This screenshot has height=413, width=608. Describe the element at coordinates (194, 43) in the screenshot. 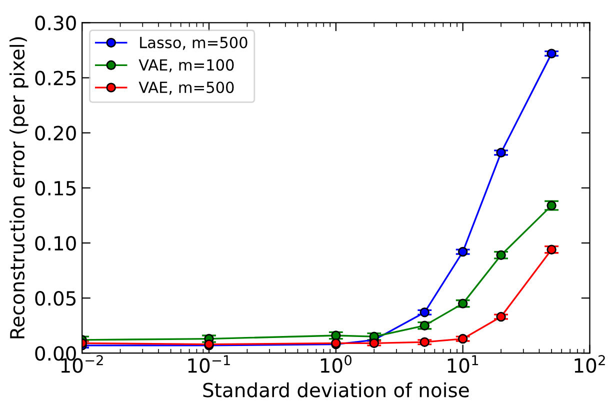

I see `legend-label: Lasso, m=500` at that location.